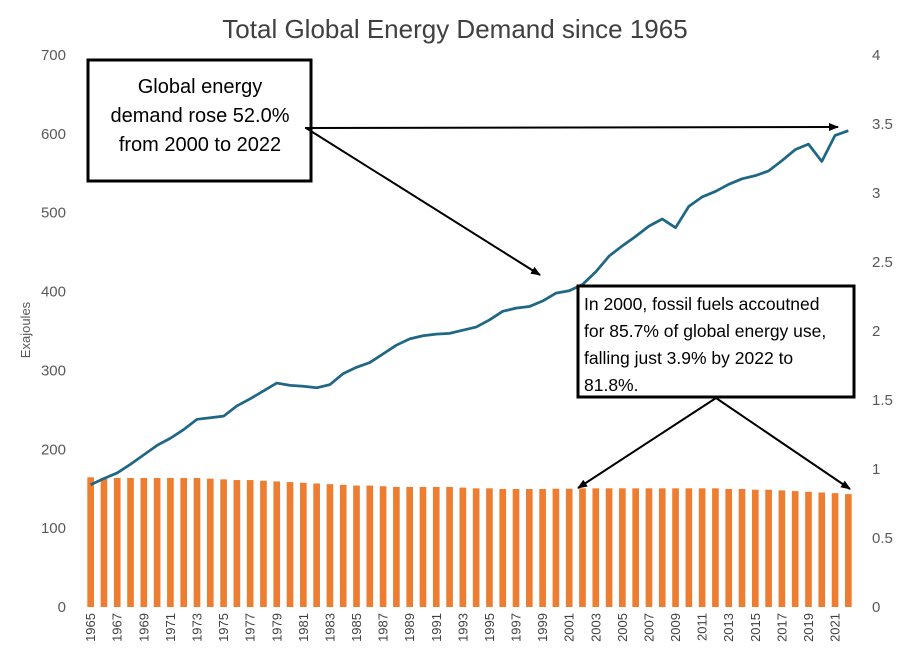 The height and width of the screenshot is (666, 911). I want to click on right-axis-ticks: 0 0.5 1 1.5 2 2.5 3 3.5 4, so click(882, 331).